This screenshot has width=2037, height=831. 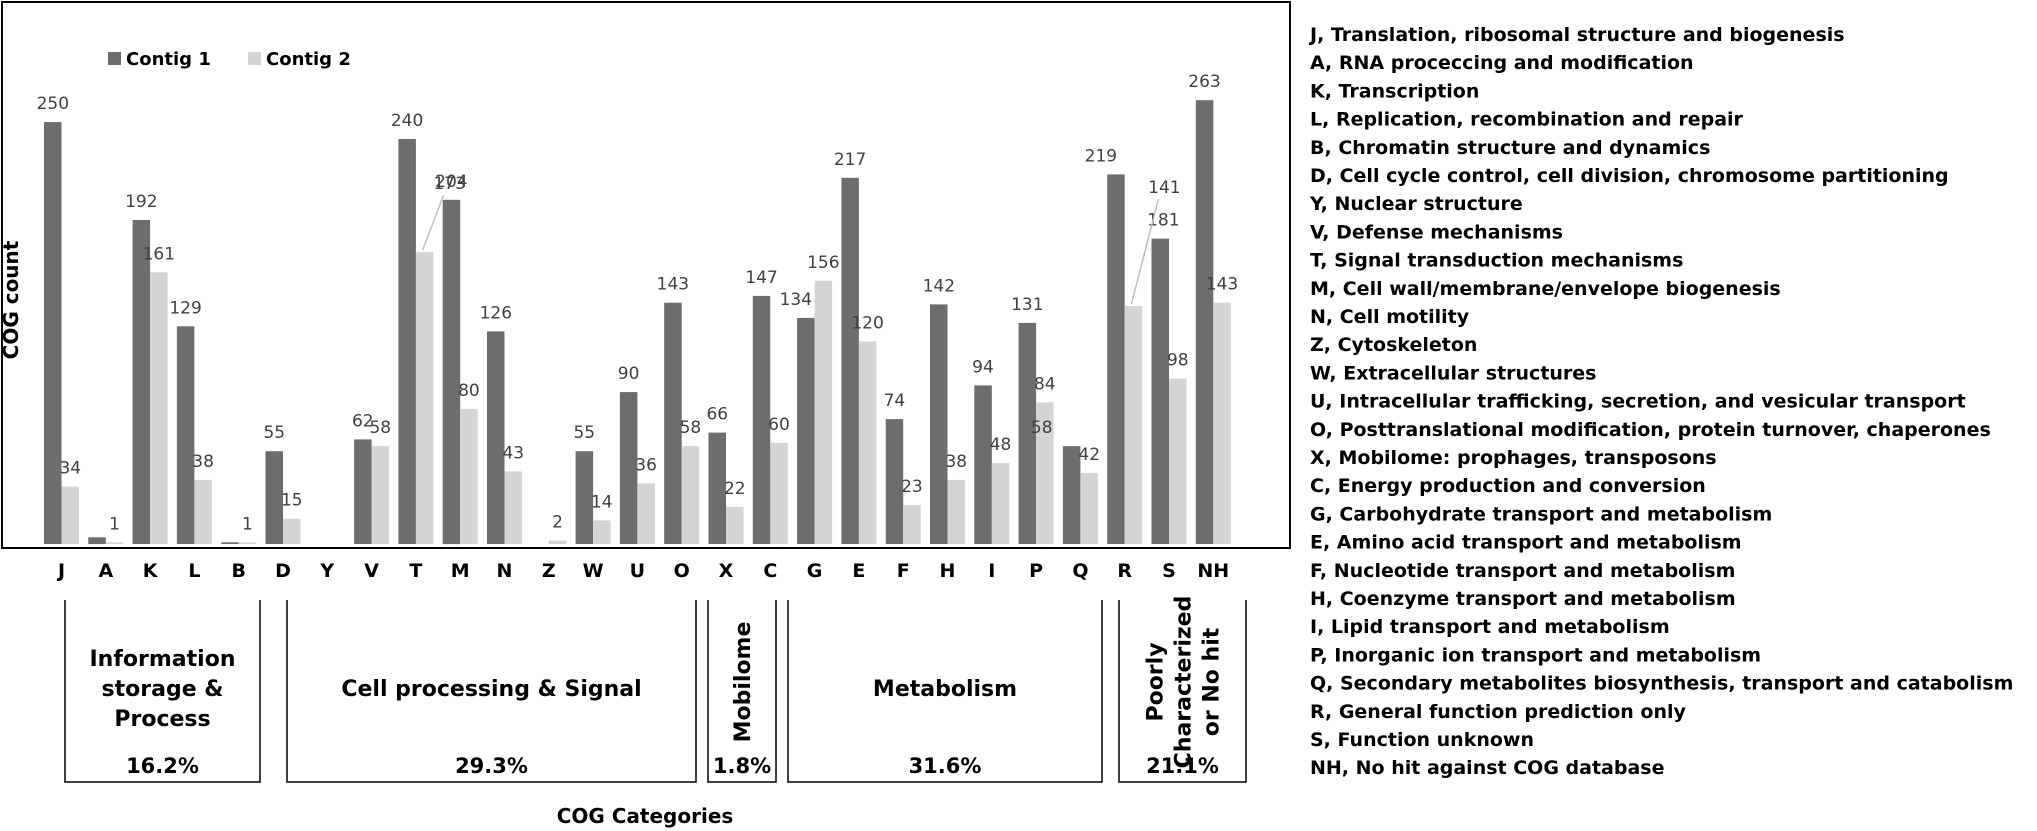 What do you see at coordinates (415, 571) in the screenshot?
I see `tick-label-T: T` at bounding box center [415, 571].